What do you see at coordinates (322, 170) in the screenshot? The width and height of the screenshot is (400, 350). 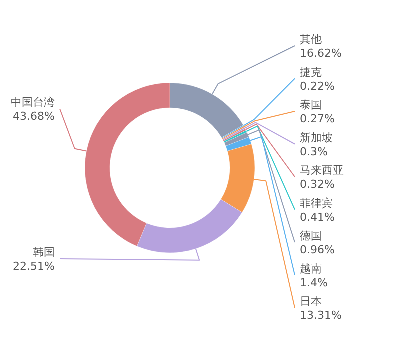 I see `slice-label: 马来西亚` at bounding box center [322, 170].